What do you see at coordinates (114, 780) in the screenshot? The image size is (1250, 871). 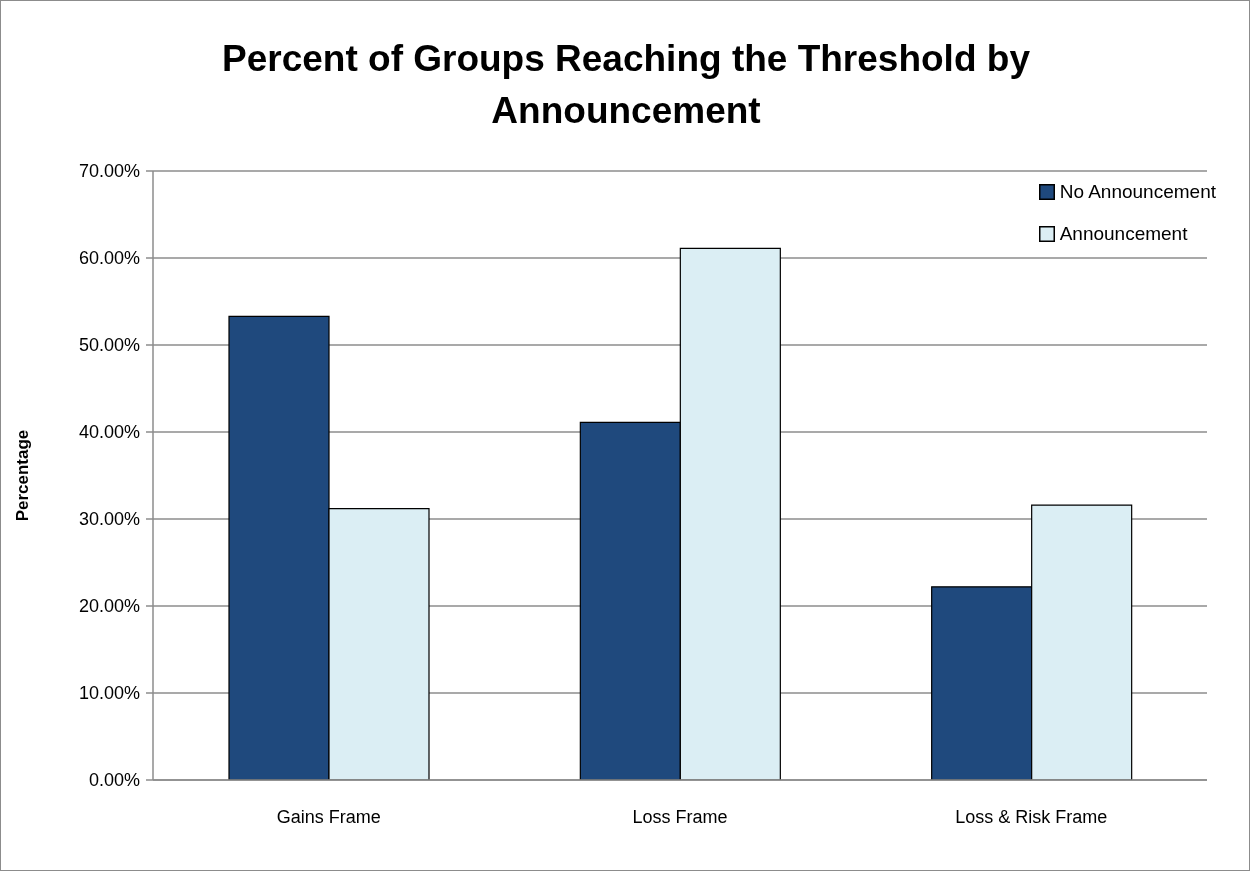 I see `y-tick-label: 0.00%` at bounding box center [114, 780].